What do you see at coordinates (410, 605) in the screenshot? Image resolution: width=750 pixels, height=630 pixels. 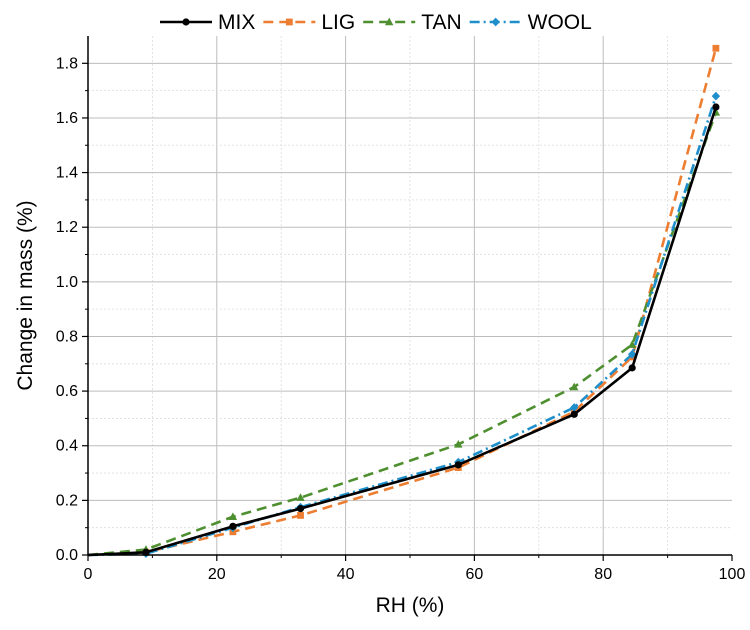 I see `x-axis-title: RH (%)` at bounding box center [410, 605].